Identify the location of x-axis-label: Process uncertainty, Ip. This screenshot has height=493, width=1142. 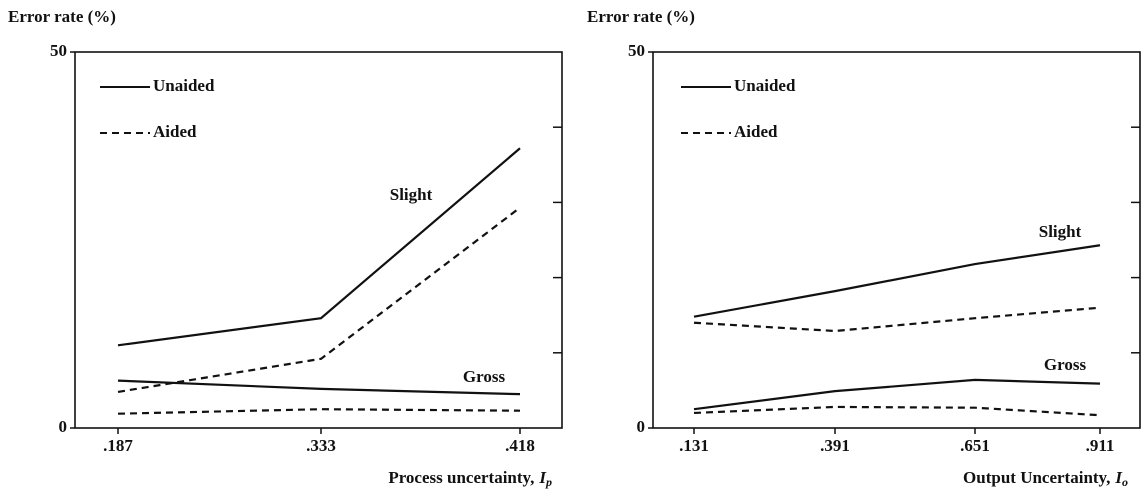
(470, 478).